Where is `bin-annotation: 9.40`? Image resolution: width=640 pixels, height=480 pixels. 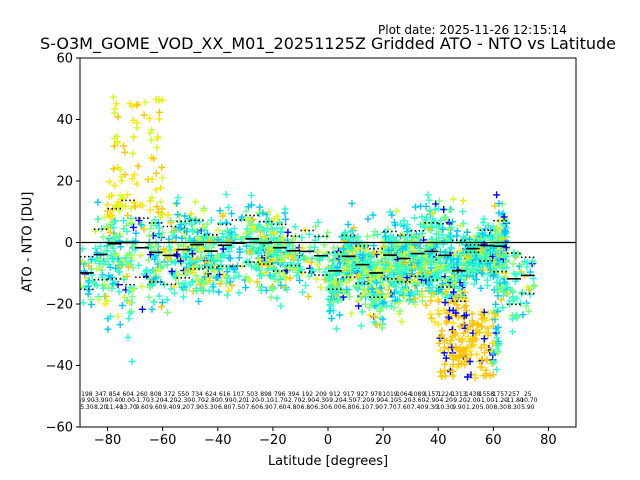
bin-annotation: 9.40 is located at coordinates (170, 407).